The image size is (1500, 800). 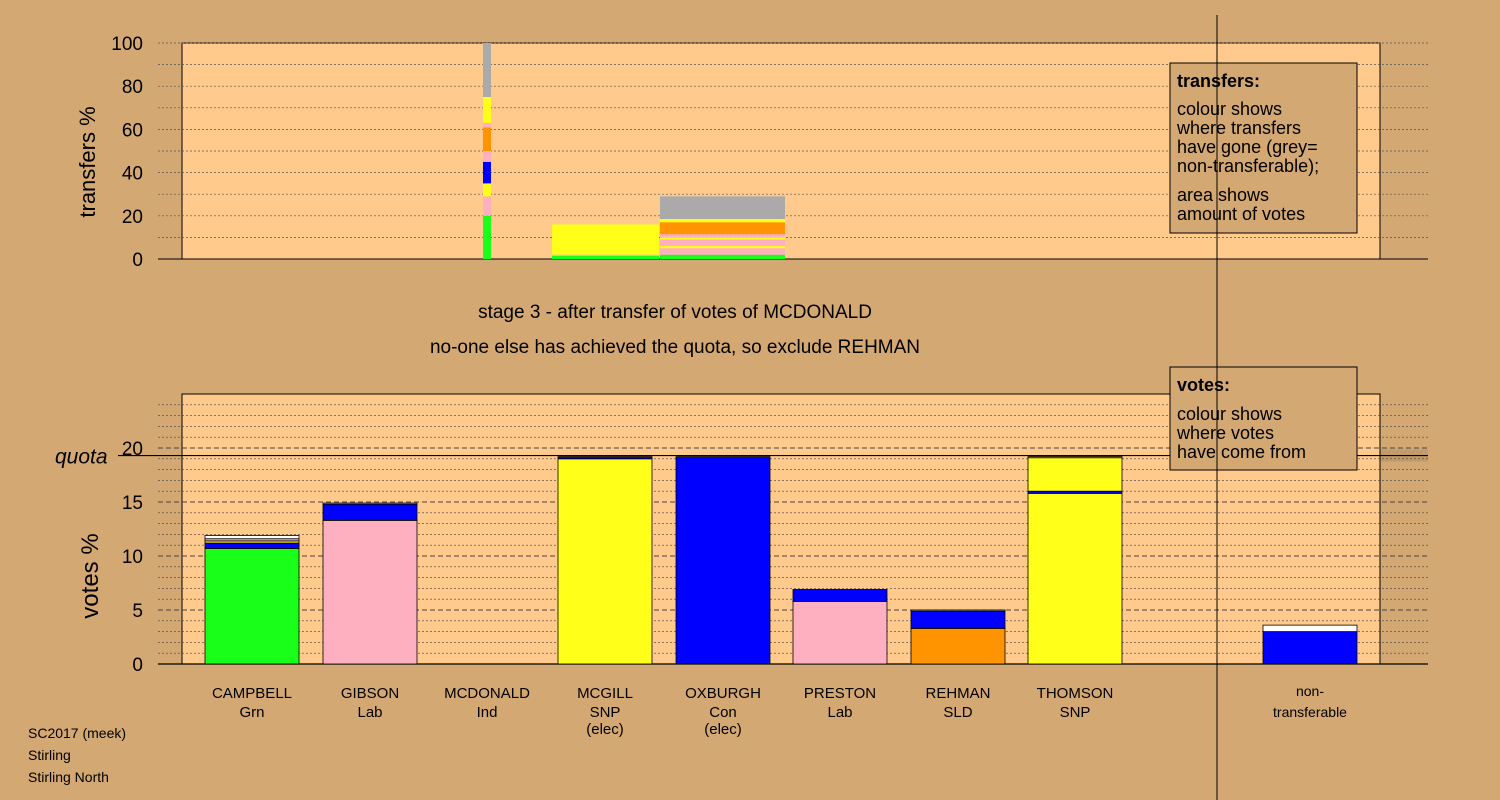 I want to click on vote-bar-campbell, so click(x=252, y=600).